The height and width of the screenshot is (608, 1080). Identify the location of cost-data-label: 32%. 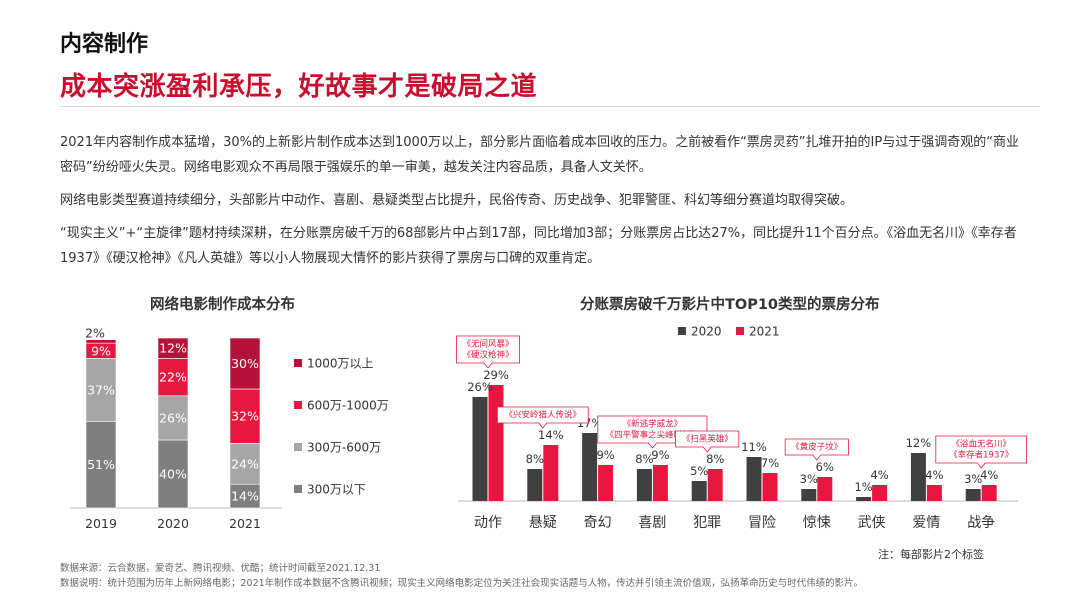
(245, 416).